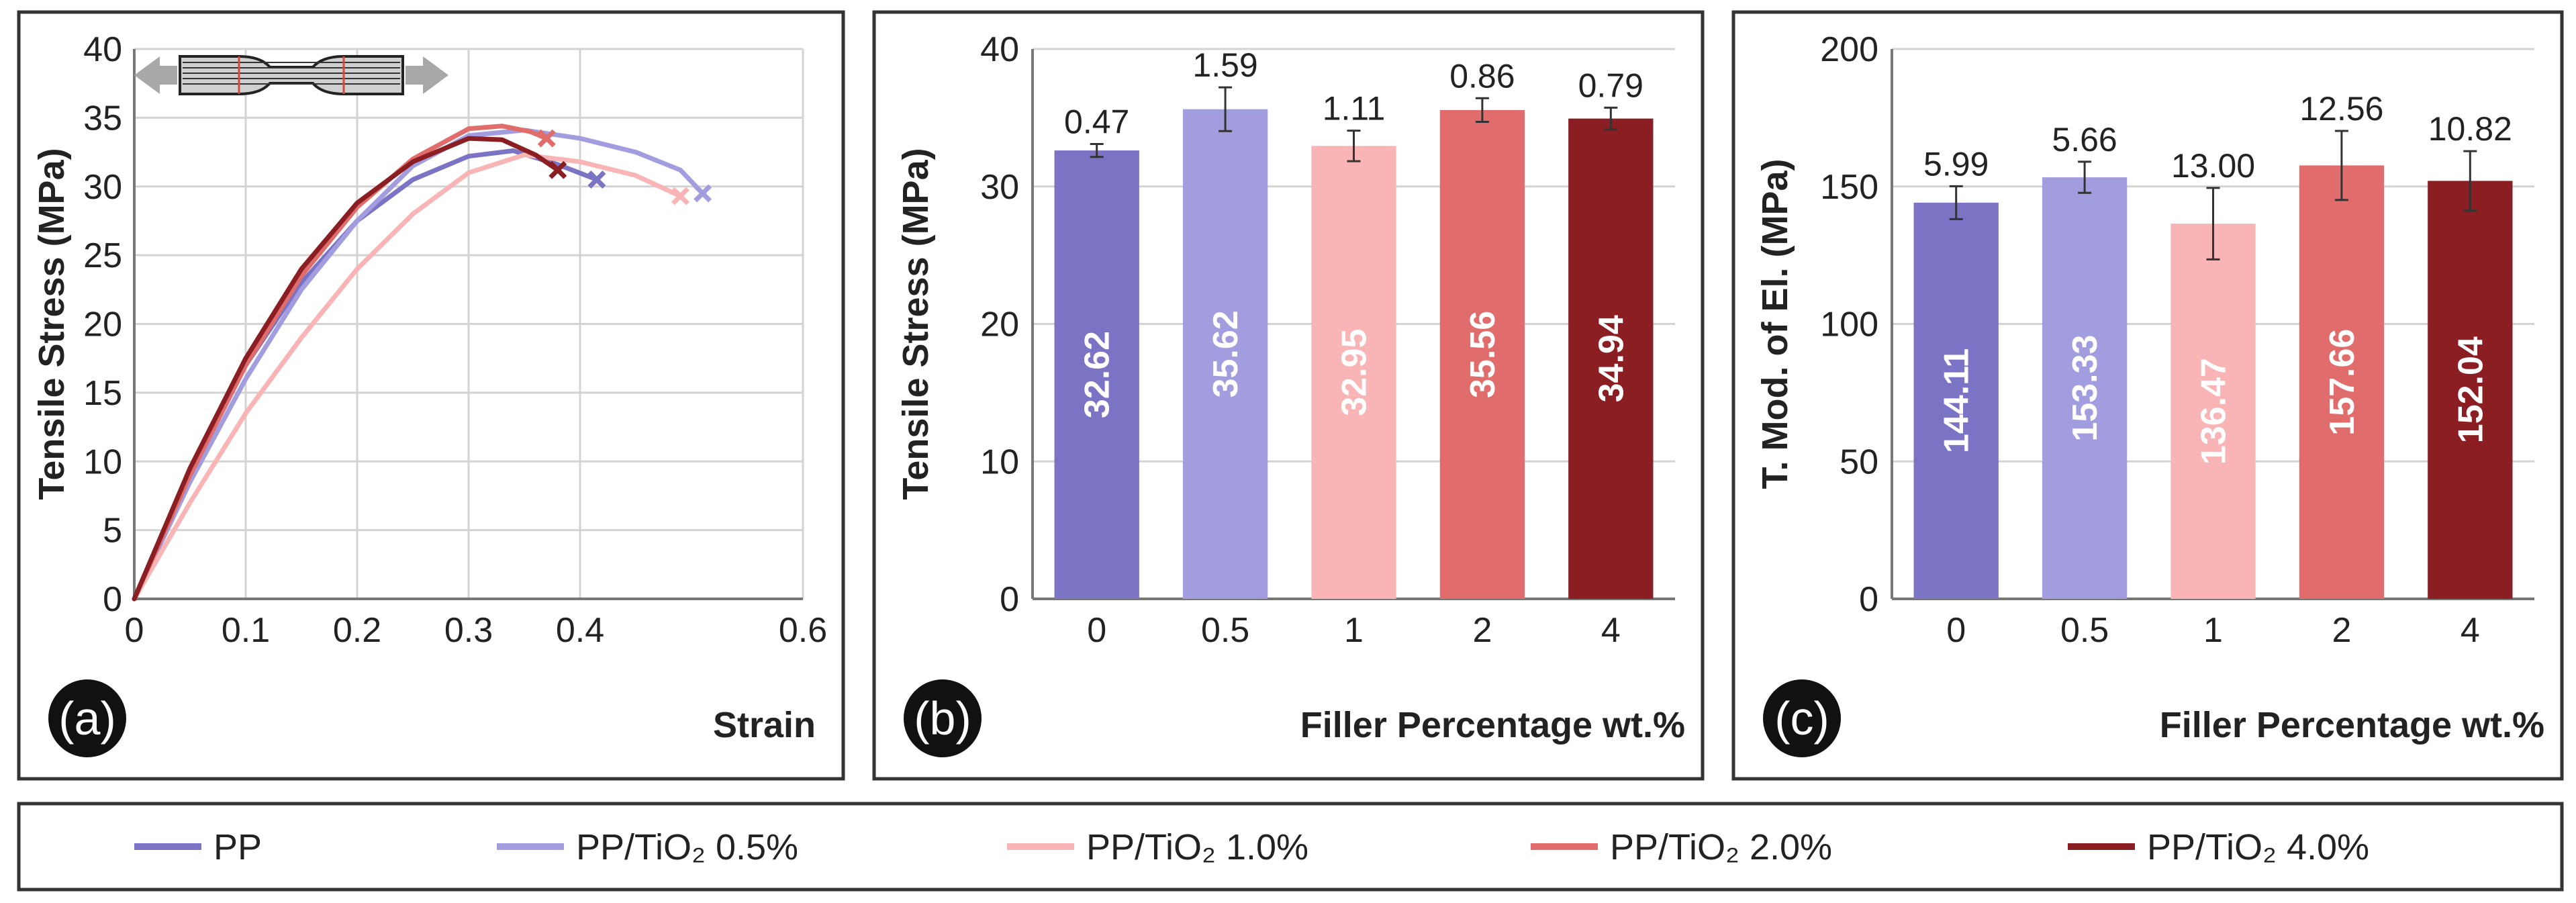 This screenshot has height=903, width=2576. What do you see at coordinates (1956, 164) in the screenshot?
I see `error-value-label: 5.99` at bounding box center [1956, 164].